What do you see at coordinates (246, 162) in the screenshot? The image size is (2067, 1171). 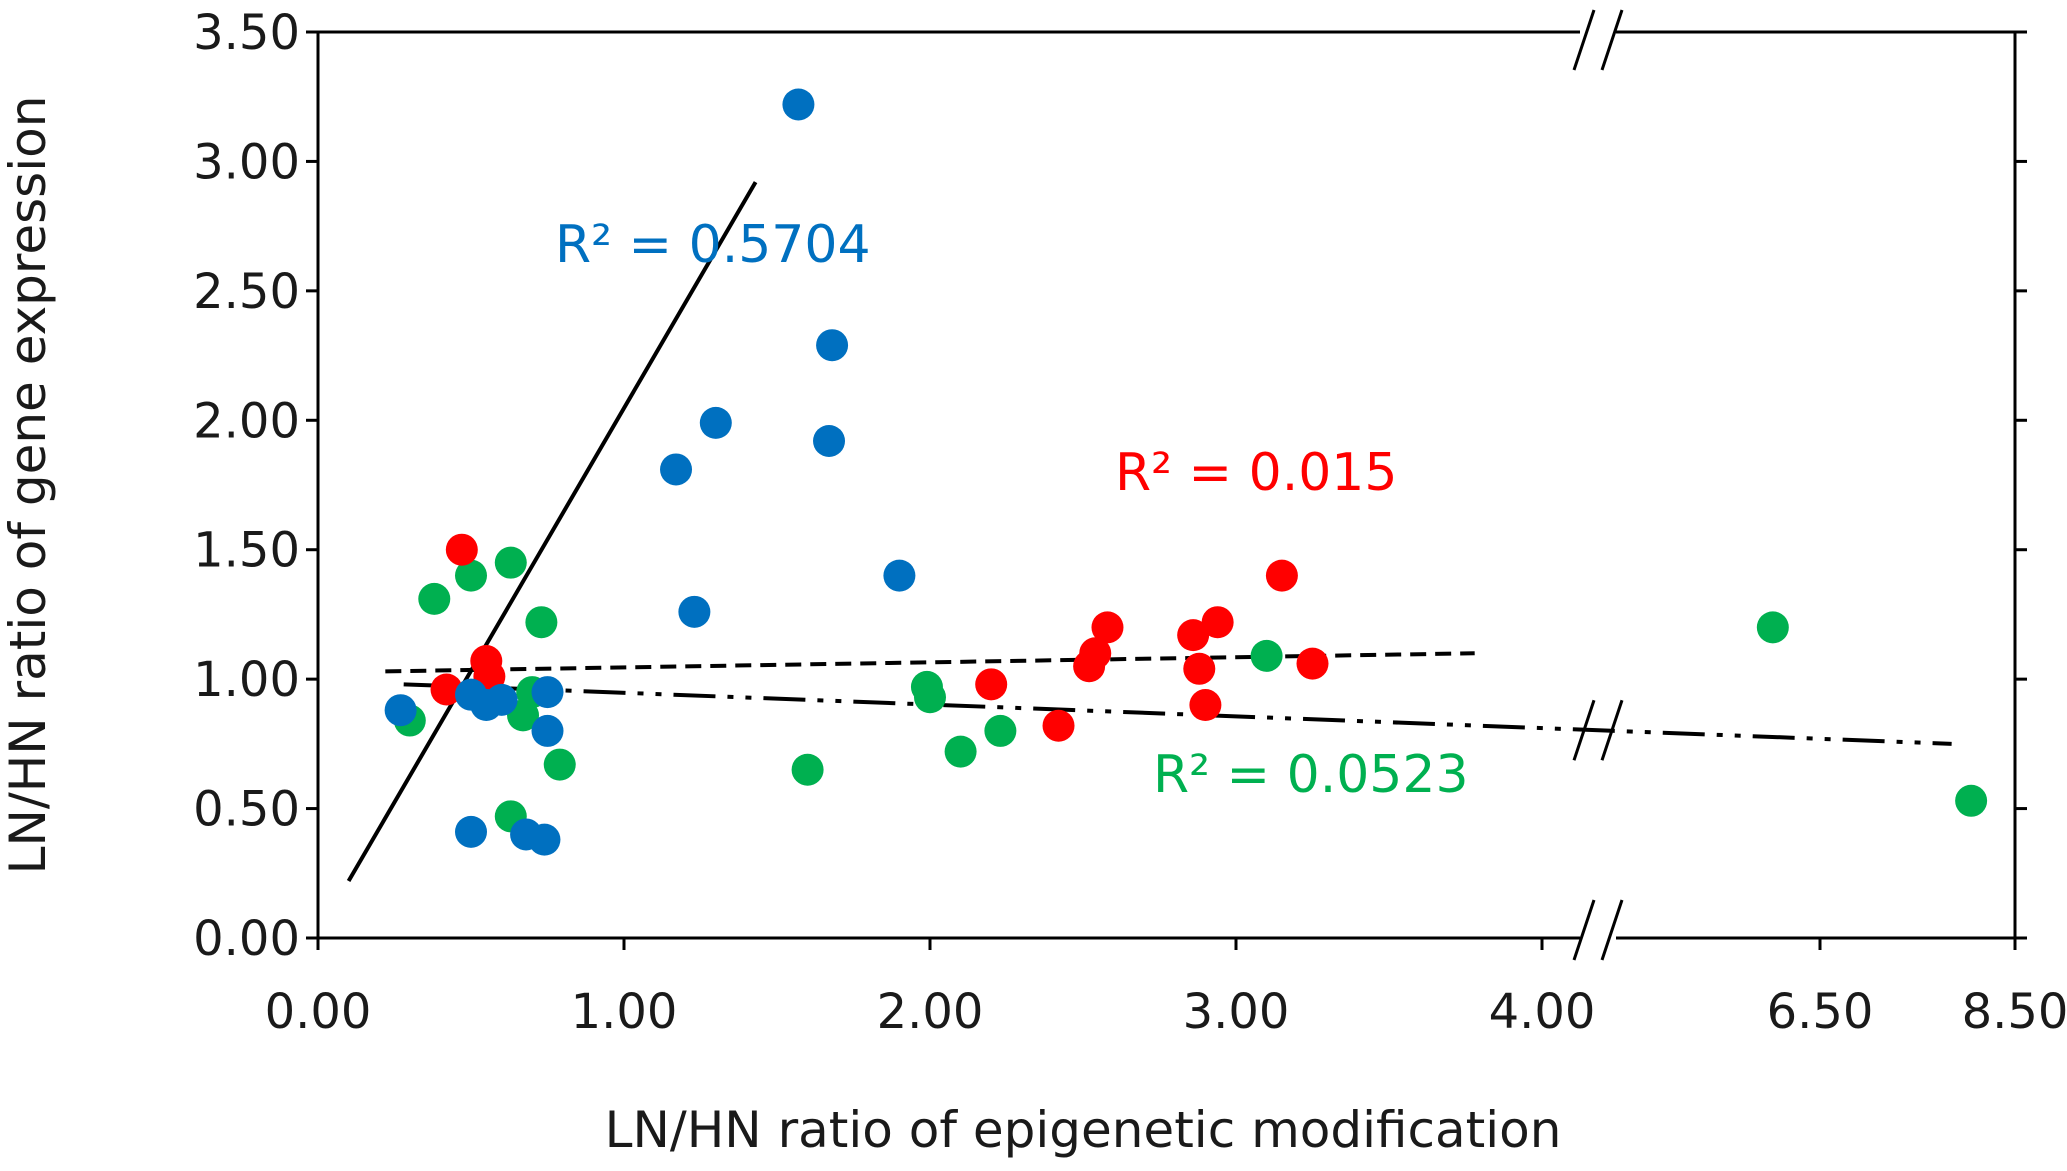 I see `y-tick-label: 3.00` at bounding box center [246, 162].